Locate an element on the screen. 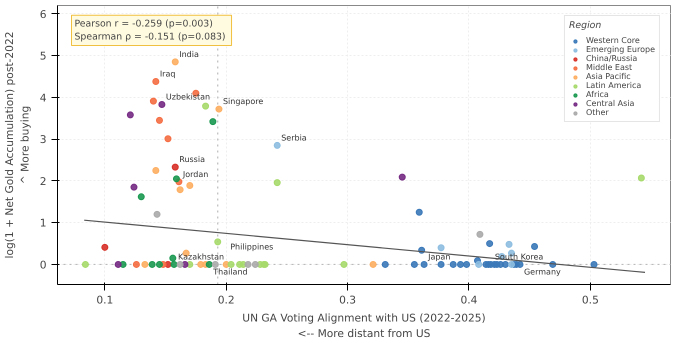 The image size is (675, 343). y-tick-label: 2 is located at coordinates (43, 181).